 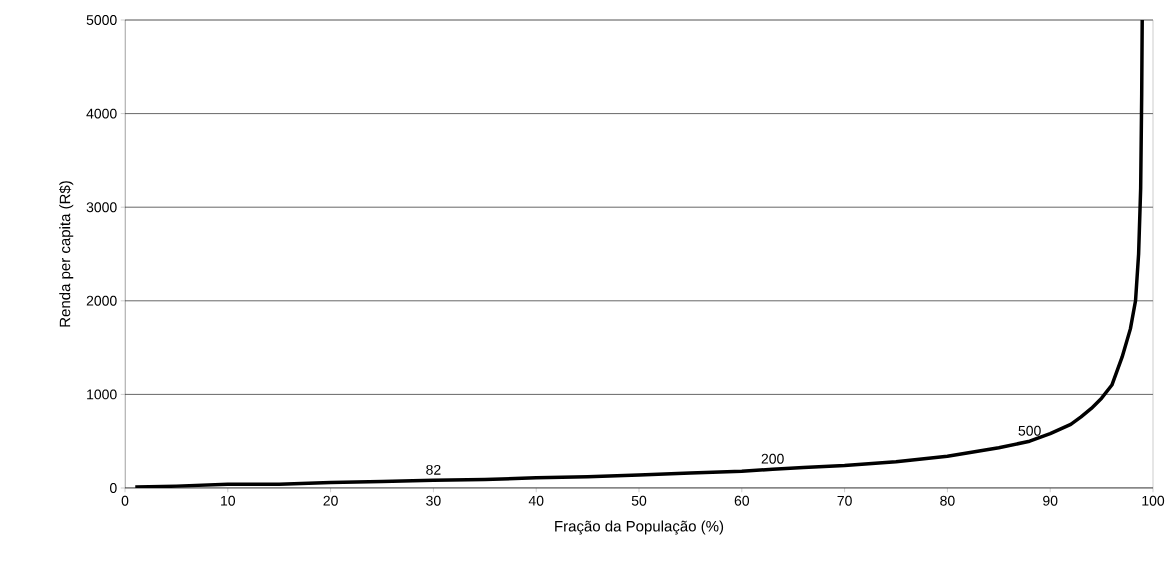 I want to click on x-tick-label: 30, so click(x=433, y=500).